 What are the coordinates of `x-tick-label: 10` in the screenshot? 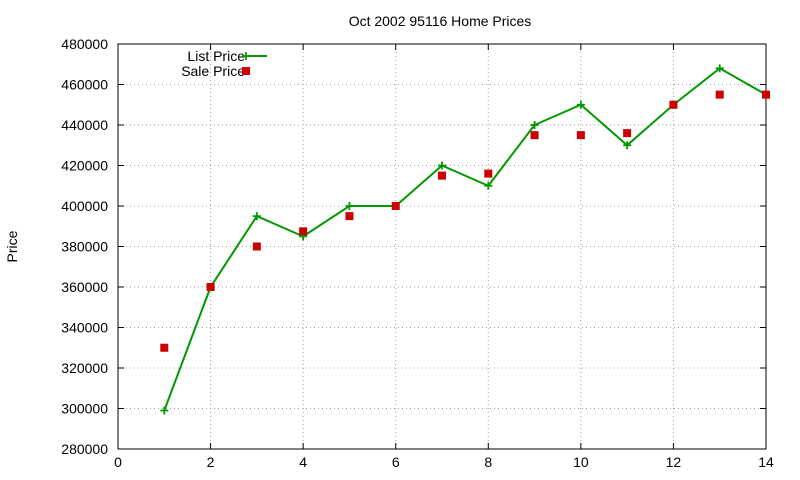 It's located at (581, 462).